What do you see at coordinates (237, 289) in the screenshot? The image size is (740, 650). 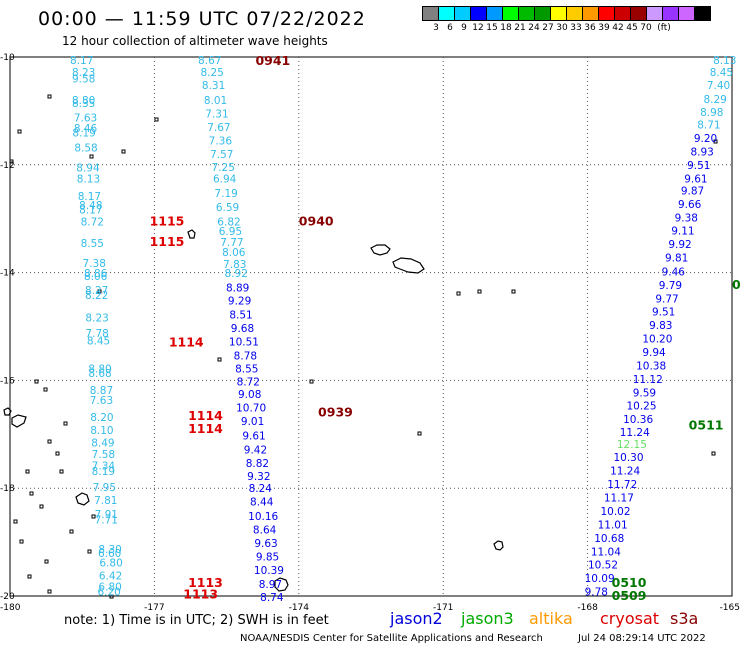 I see `swh-value: 8.89` at bounding box center [237, 289].